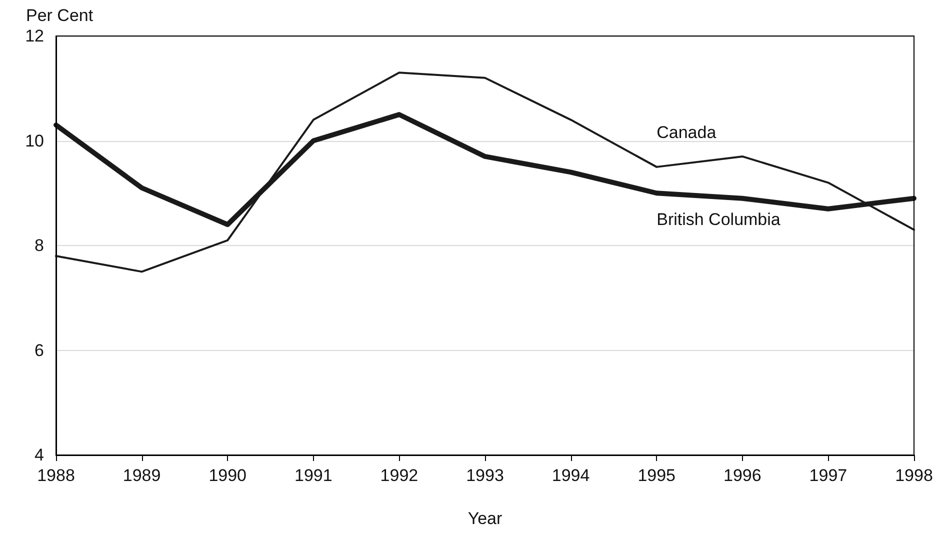  What do you see at coordinates (227, 475) in the screenshot?
I see `x-tick-label: 1990` at bounding box center [227, 475].